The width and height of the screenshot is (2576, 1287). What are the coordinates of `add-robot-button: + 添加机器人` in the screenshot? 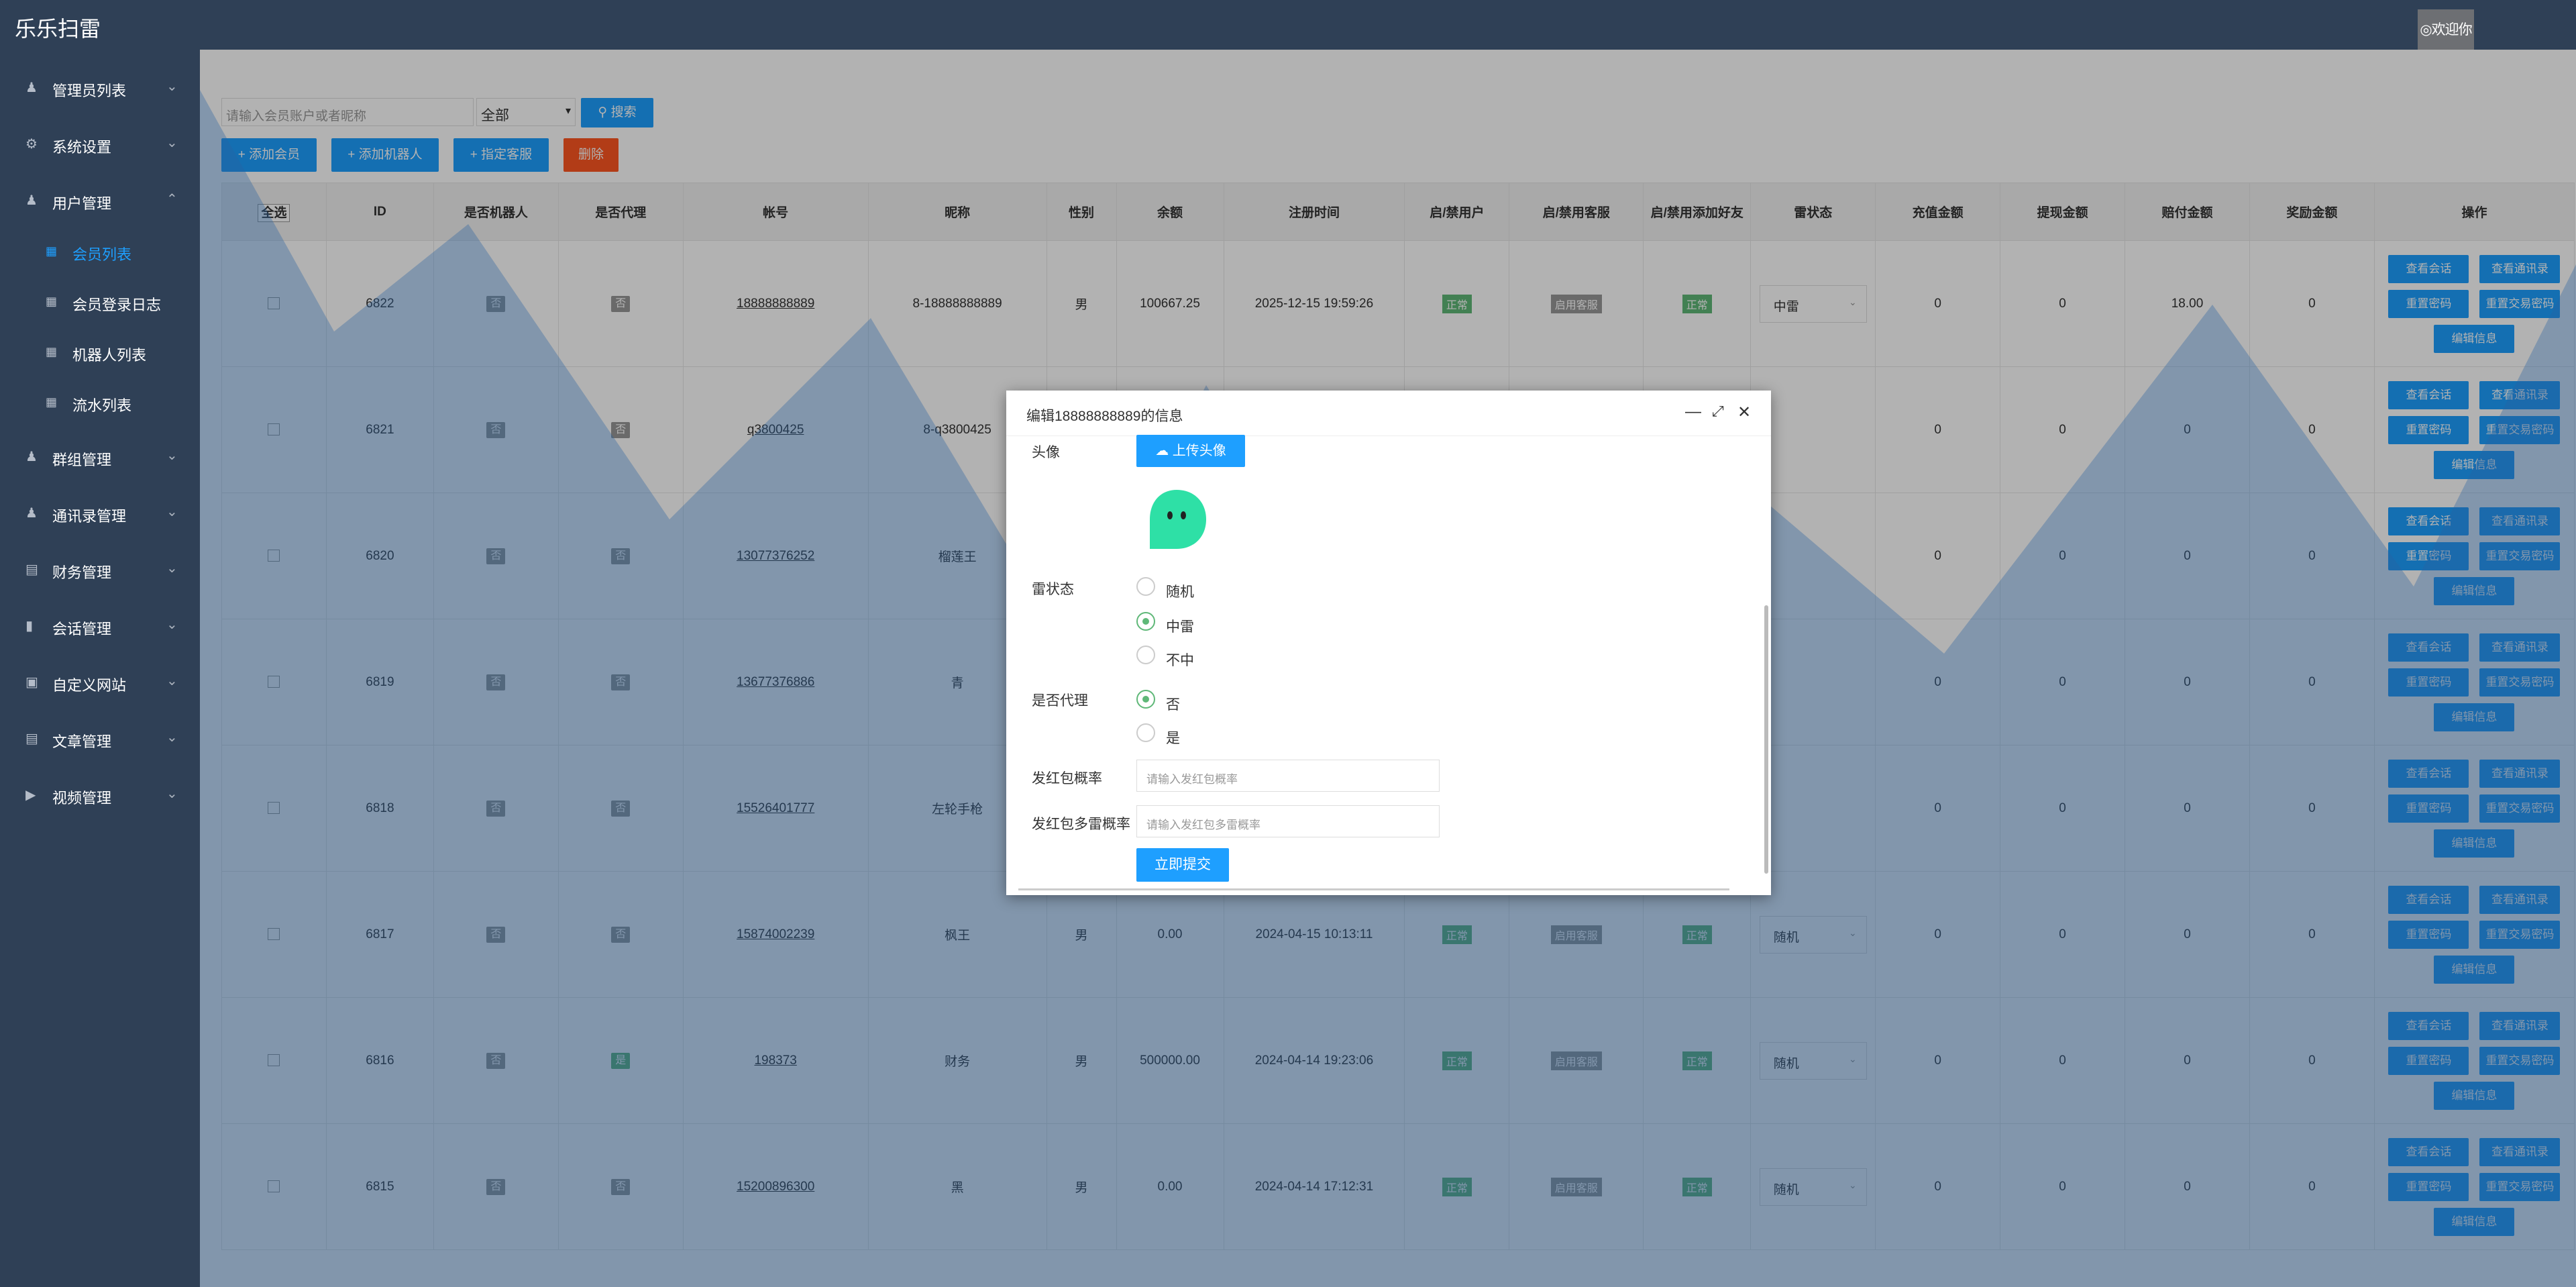 It's located at (385, 155).